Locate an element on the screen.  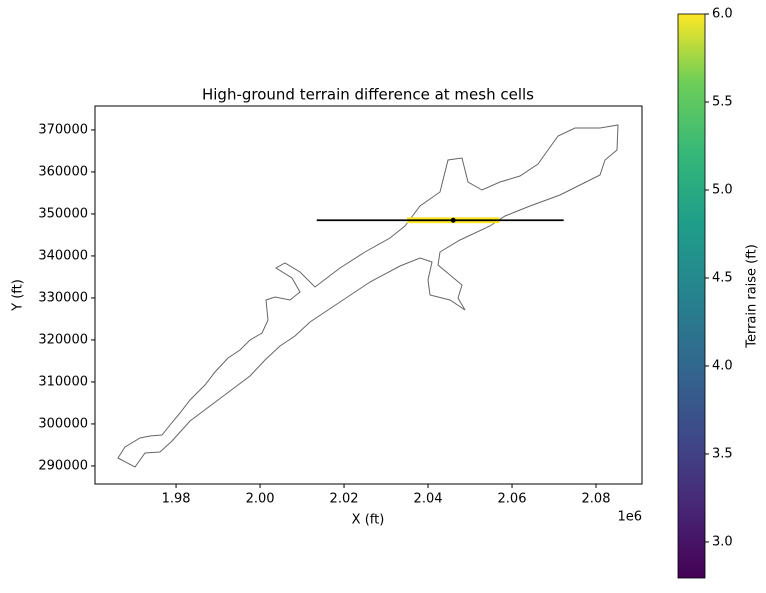
x-tick-label: 2.04 is located at coordinates (428, 499).